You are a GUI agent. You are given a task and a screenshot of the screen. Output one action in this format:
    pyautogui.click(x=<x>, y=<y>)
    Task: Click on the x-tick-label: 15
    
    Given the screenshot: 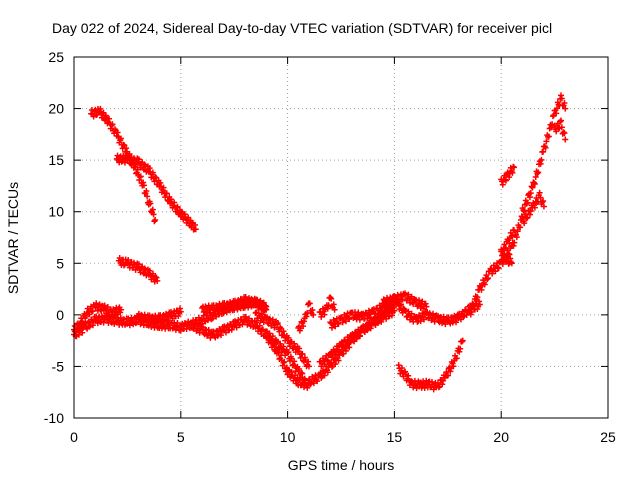 What is the action you would take?
    pyautogui.click(x=395, y=437)
    